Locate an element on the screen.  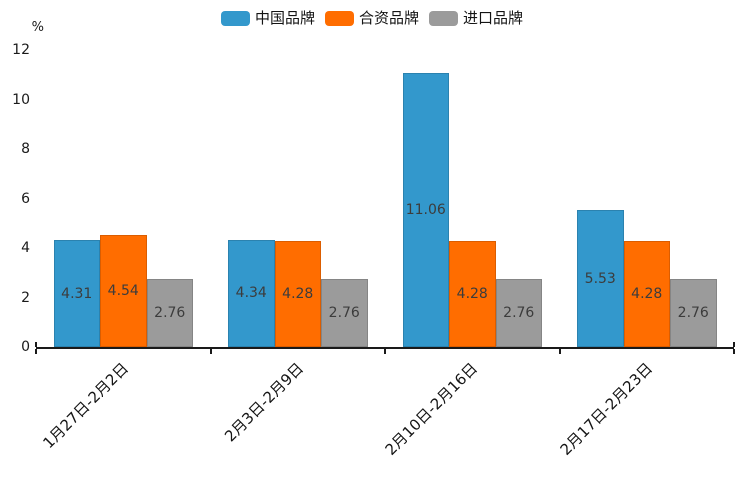
bar-value-label: 4.31 is located at coordinates (77, 293).